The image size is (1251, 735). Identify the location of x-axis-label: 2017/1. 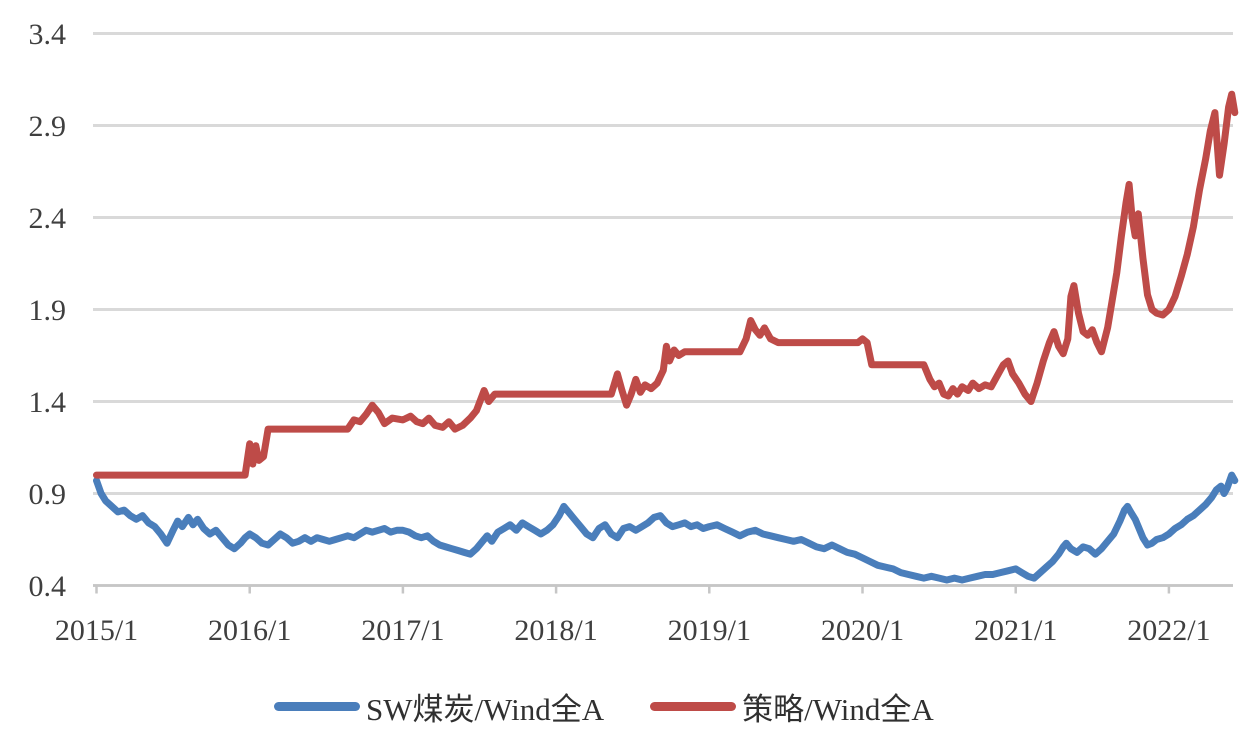
(402, 630).